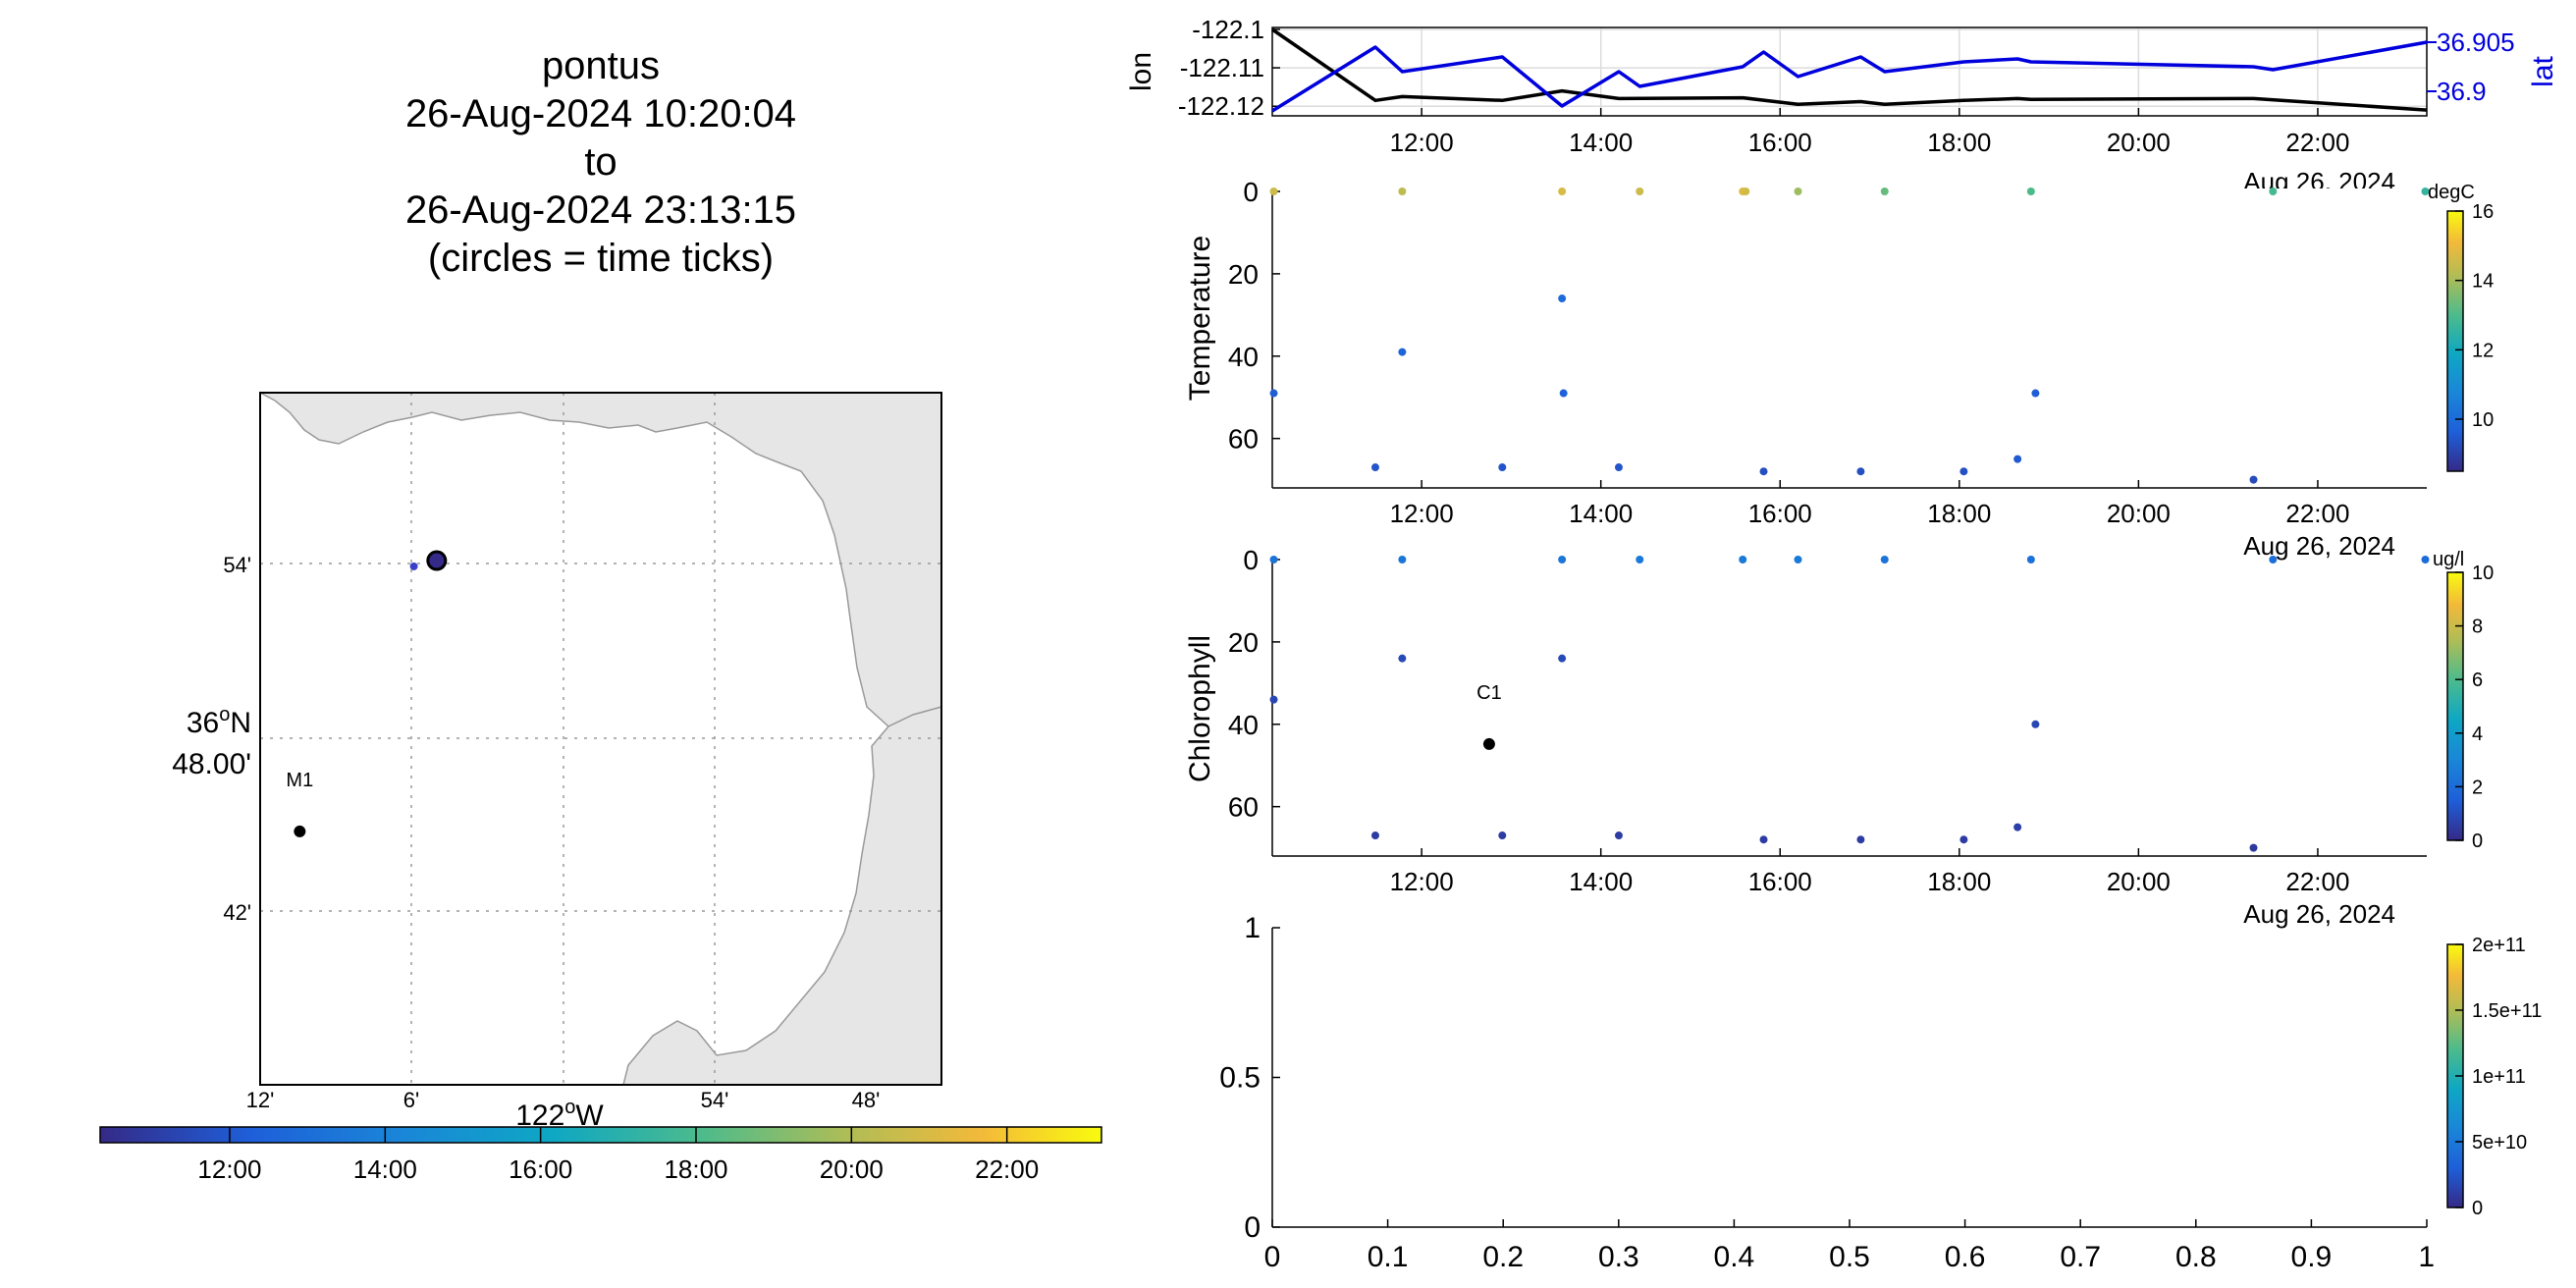  Describe the element at coordinates (2477, 734) in the screenshot. I see `chlorophyll-cbar-tick-label-3: 4` at that location.